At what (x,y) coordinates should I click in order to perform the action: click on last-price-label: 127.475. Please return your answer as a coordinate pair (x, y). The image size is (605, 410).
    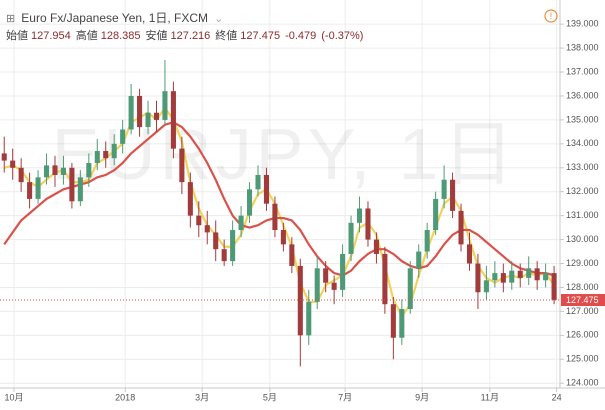
    Looking at the image, I should click on (582, 300).